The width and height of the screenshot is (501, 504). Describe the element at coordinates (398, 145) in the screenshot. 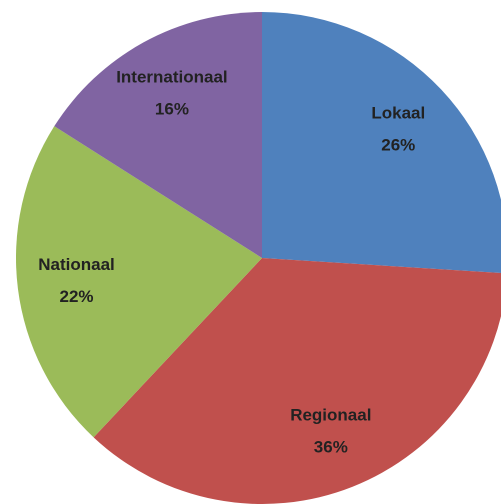

I see `slice-value-label: 26%` at that location.